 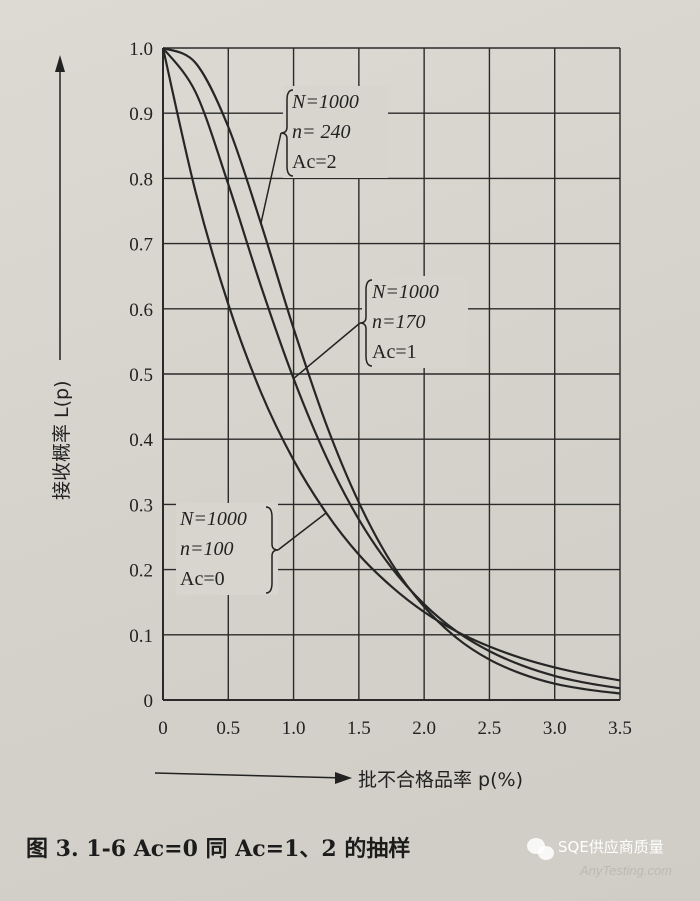 I want to click on y-tick-labels: 0 0.1 0.2 0.3 0.4 0.5 0.6 0.7 0.8 0.9 1.0, so click(x=141, y=375).